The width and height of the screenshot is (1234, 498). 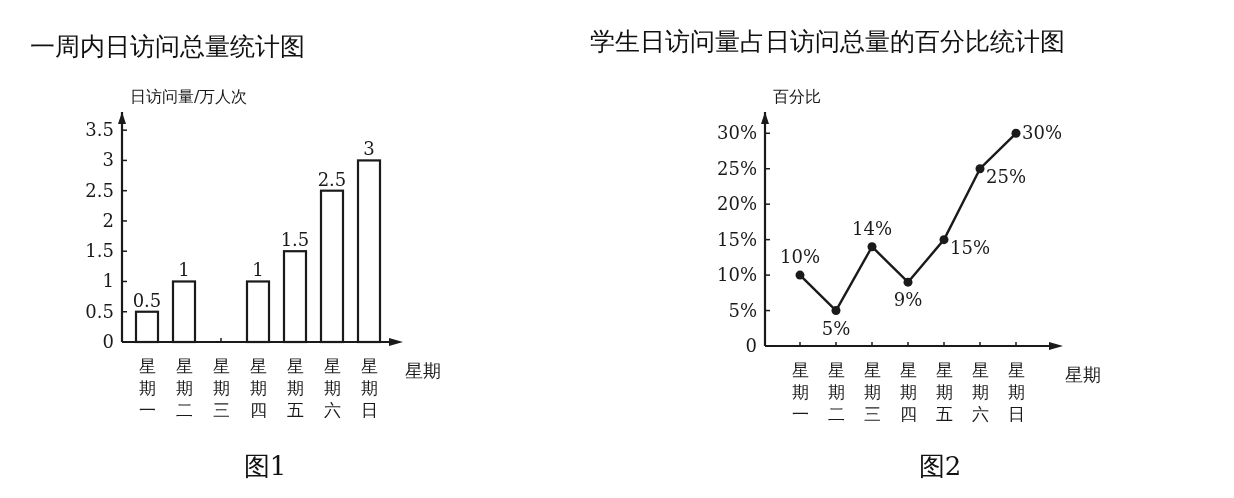 What do you see at coordinates (108, 160) in the screenshot?
I see `y-tick-label: 3` at bounding box center [108, 160].